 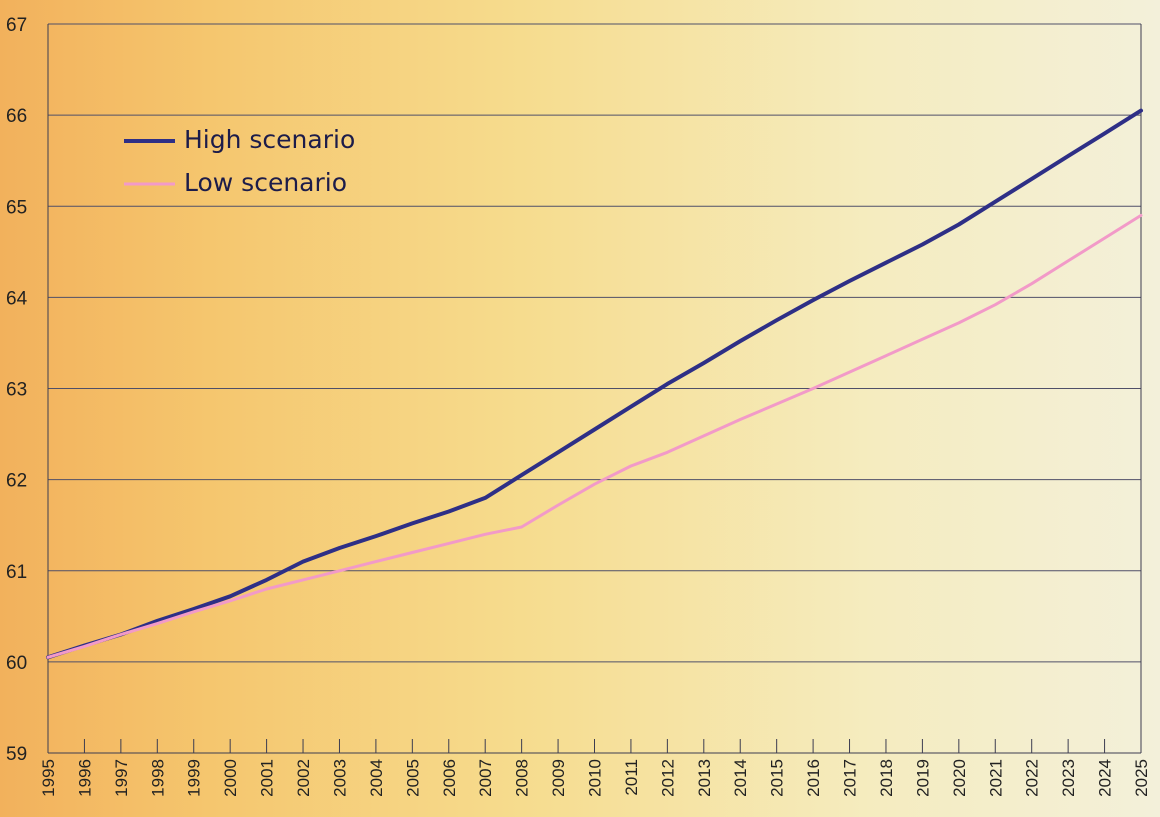 I want to click on x-tick-label: 2021, so click(x=995, y=778).